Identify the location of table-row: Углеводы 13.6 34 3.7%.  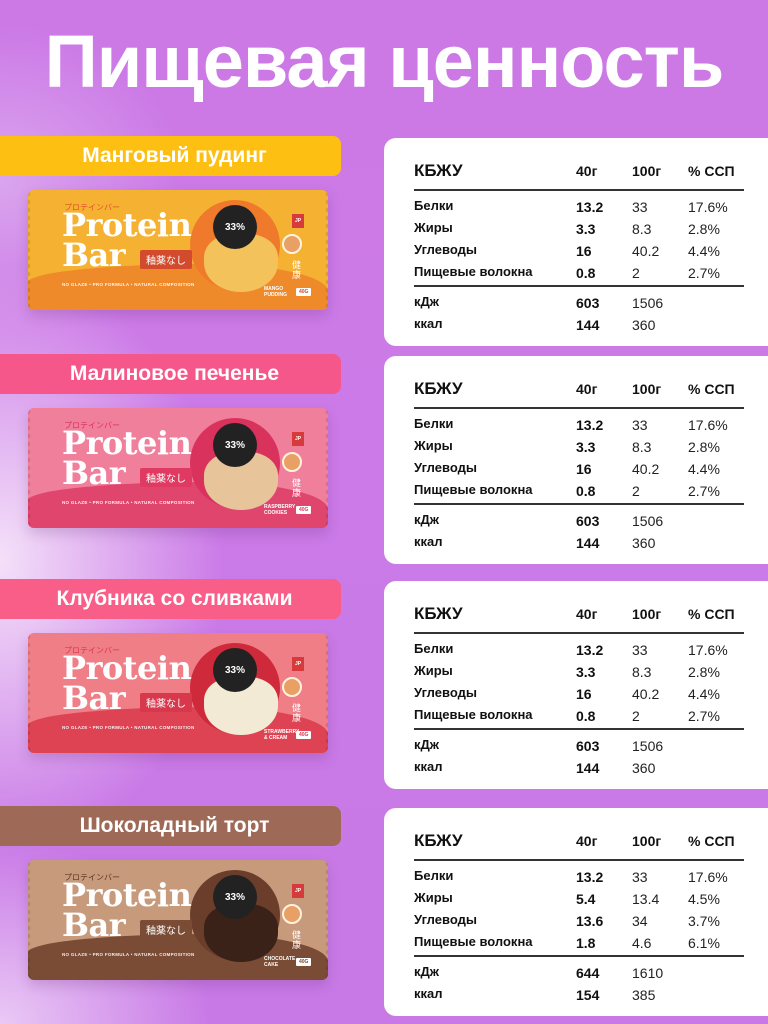
(586, 919).